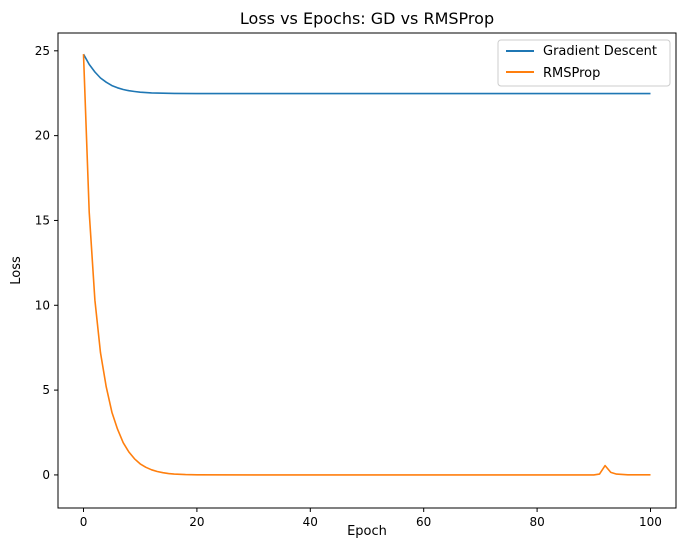 This screenshot has height=547, width=686. I want to click on x-axis-label: Epoch, so click(367, 531).